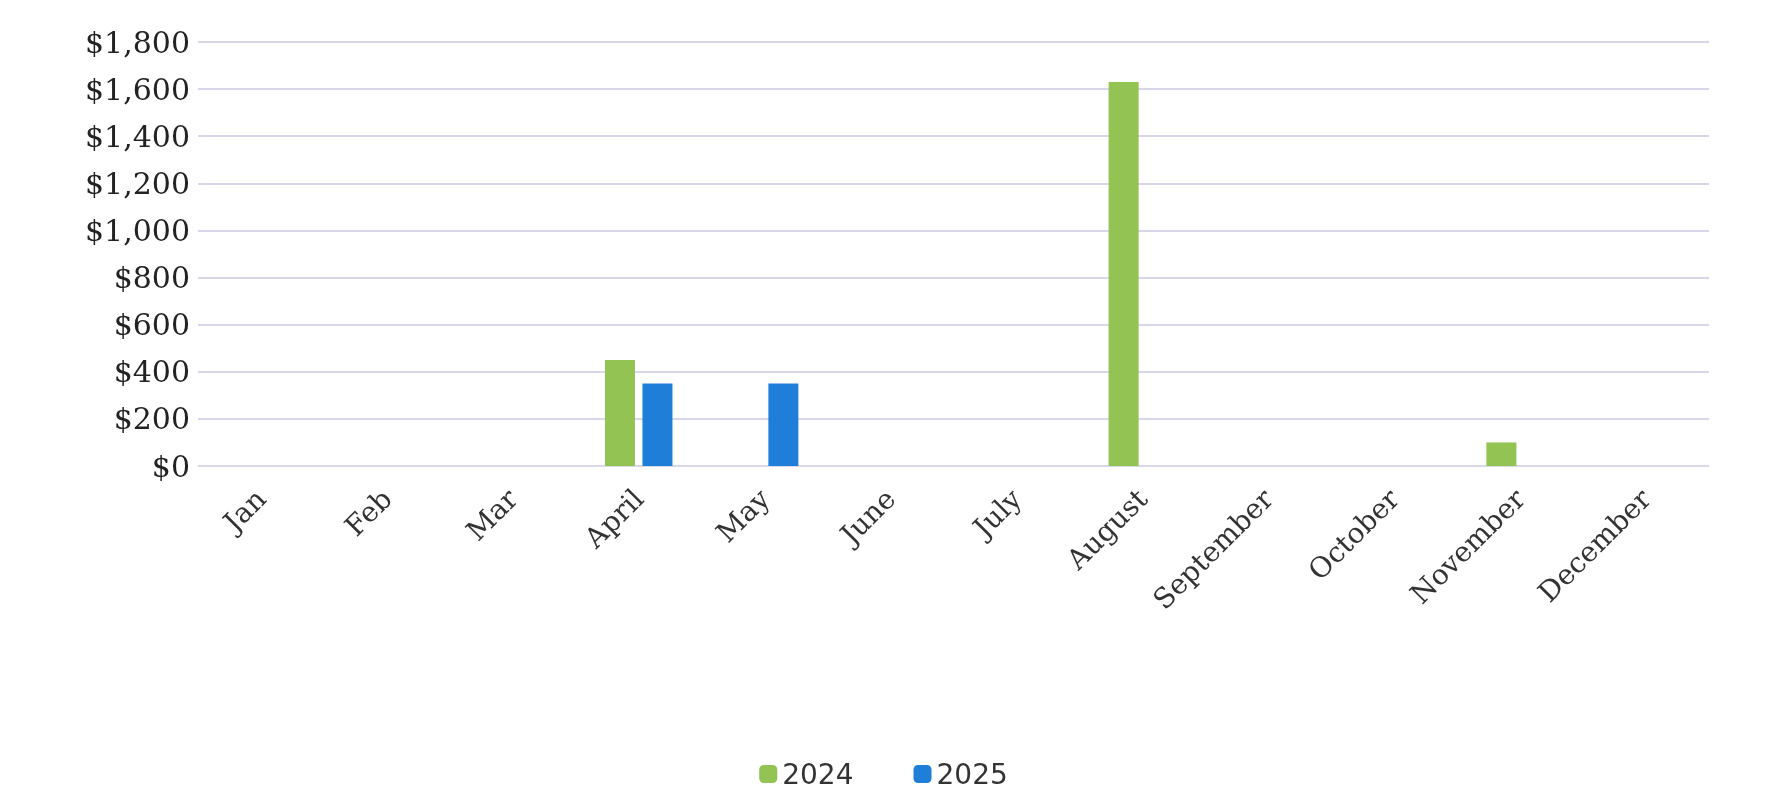 Image resolution: width=1767 pixels, height=806 pixels. What do you see at coordinates (137, 136) in the screenshot?
I see `y-tick-label: $1,400` at bounding box center [137, 136].